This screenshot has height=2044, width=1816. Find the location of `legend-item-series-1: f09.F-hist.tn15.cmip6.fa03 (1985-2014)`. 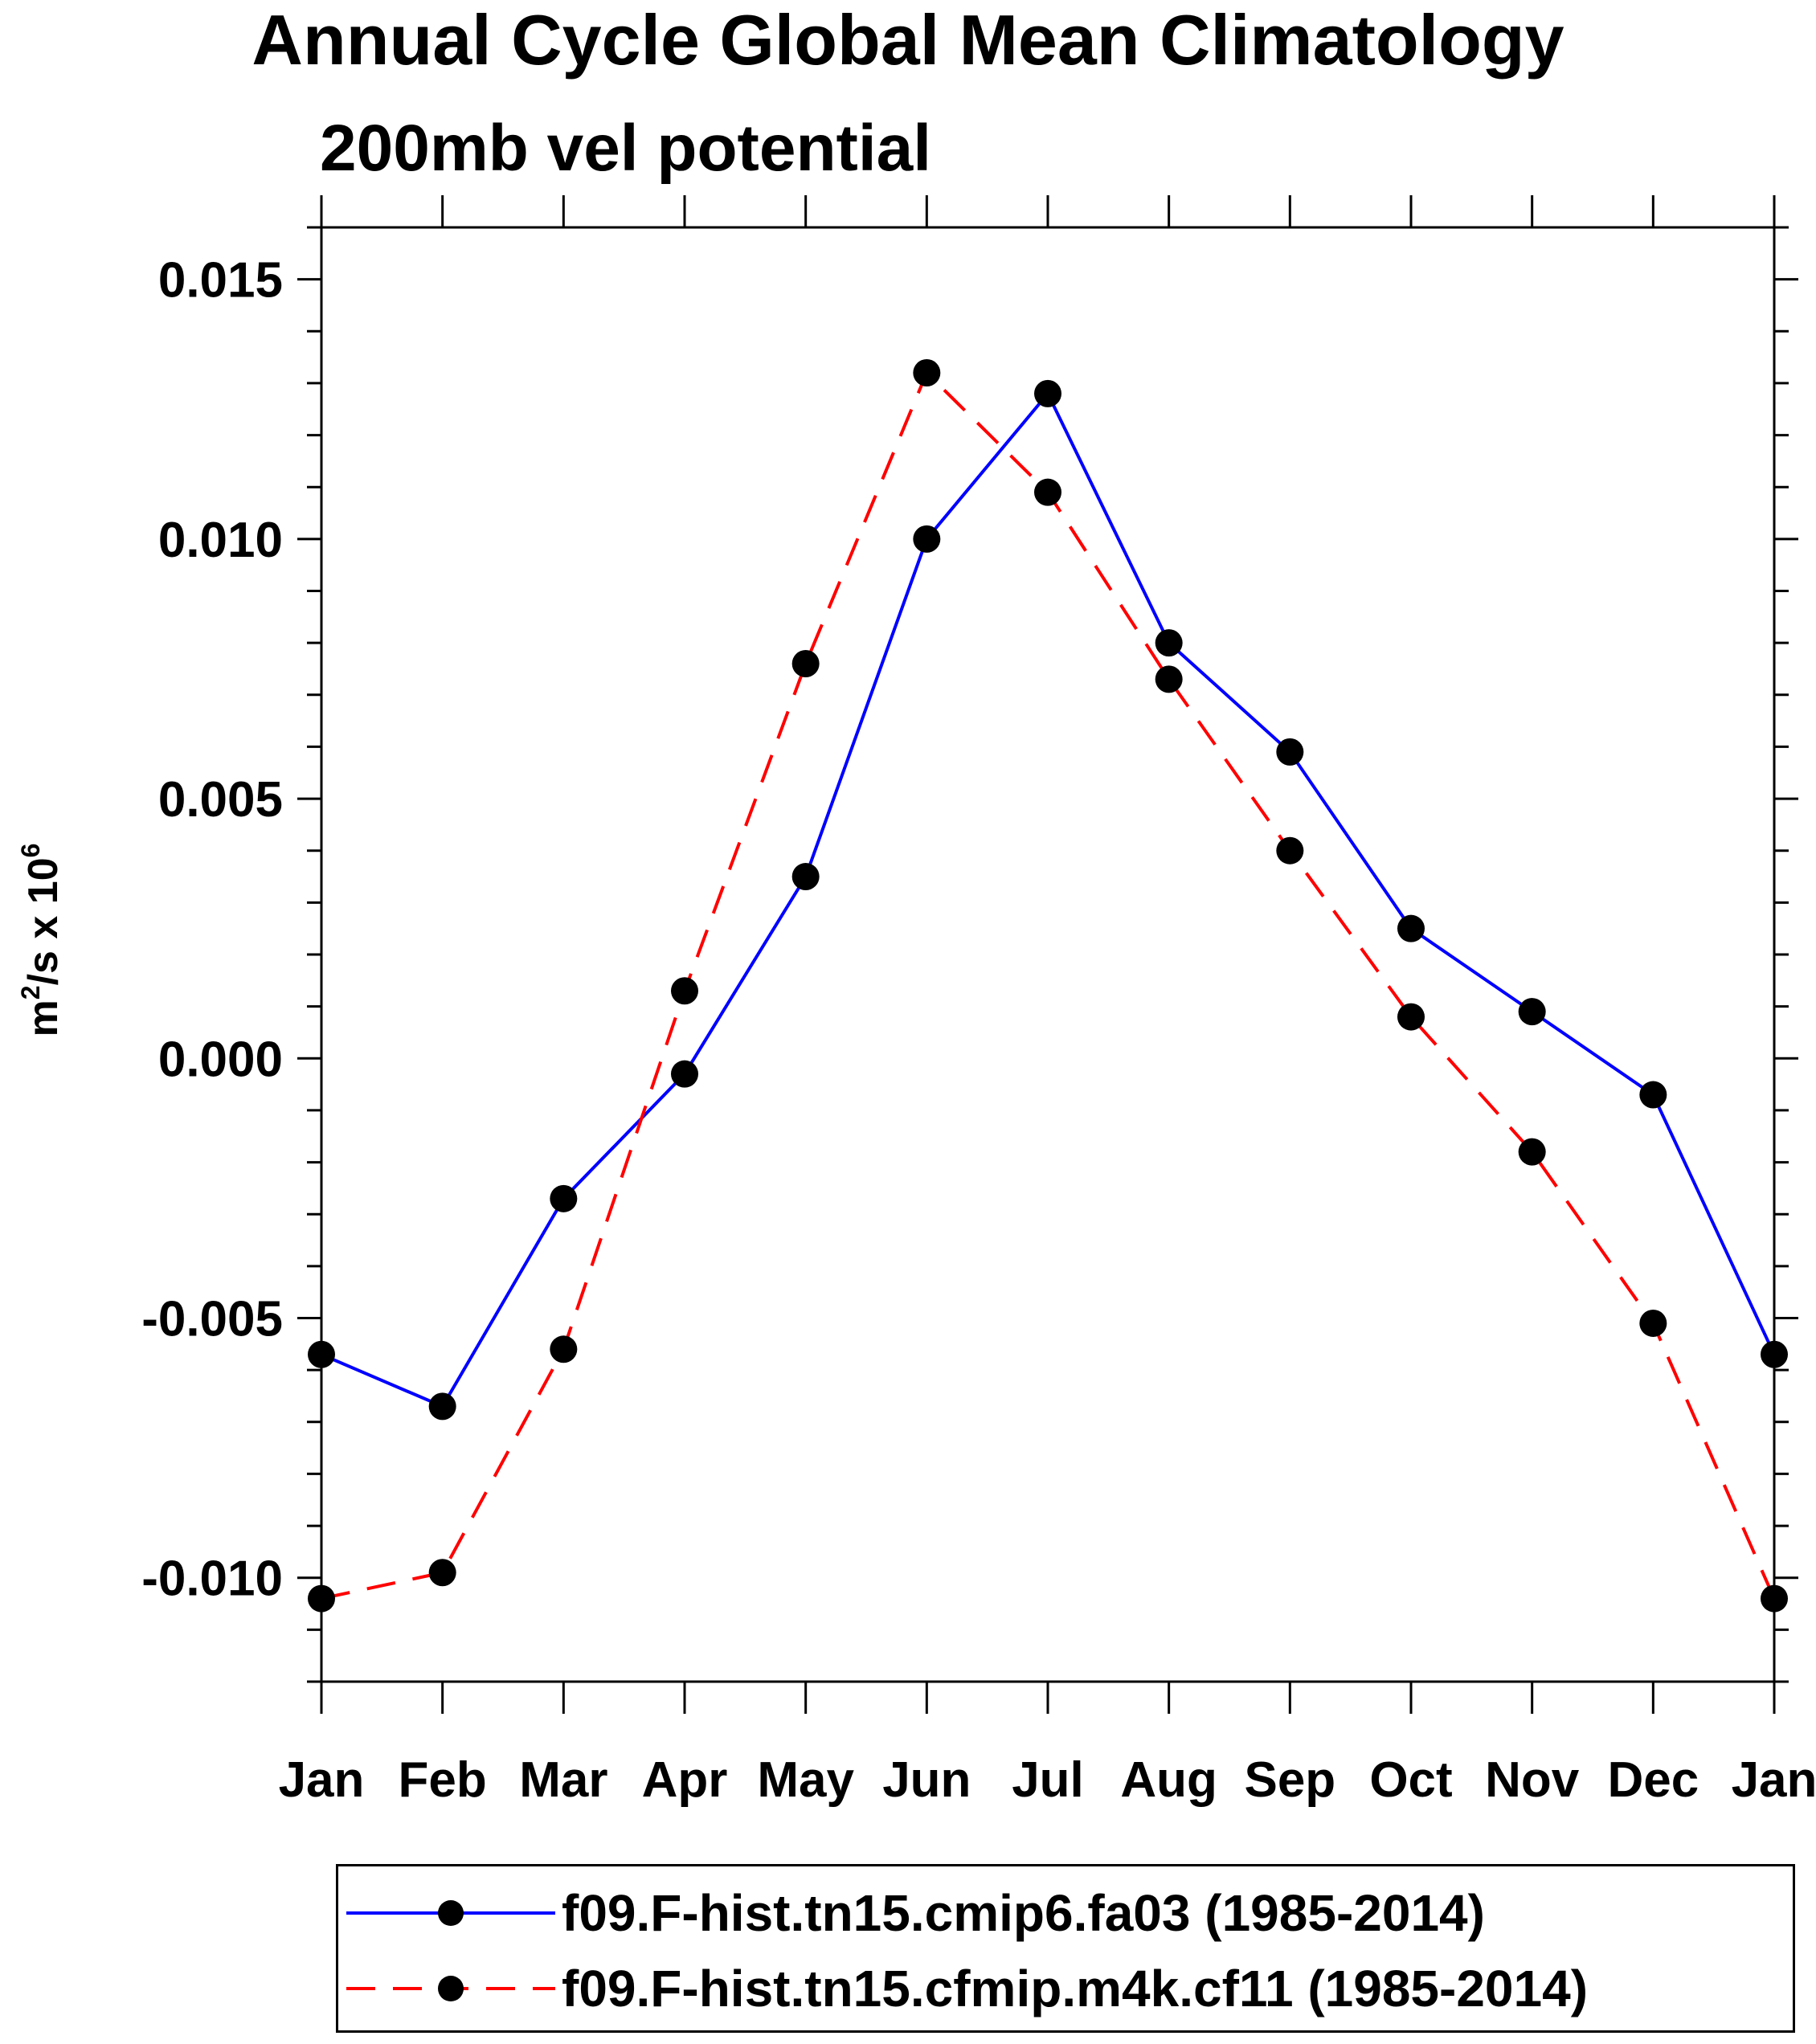

legend-item-series-1: f09.F-hist.tn15.cmip6.fa03 (1985-2014) is located at coordinates (1065, 1913).